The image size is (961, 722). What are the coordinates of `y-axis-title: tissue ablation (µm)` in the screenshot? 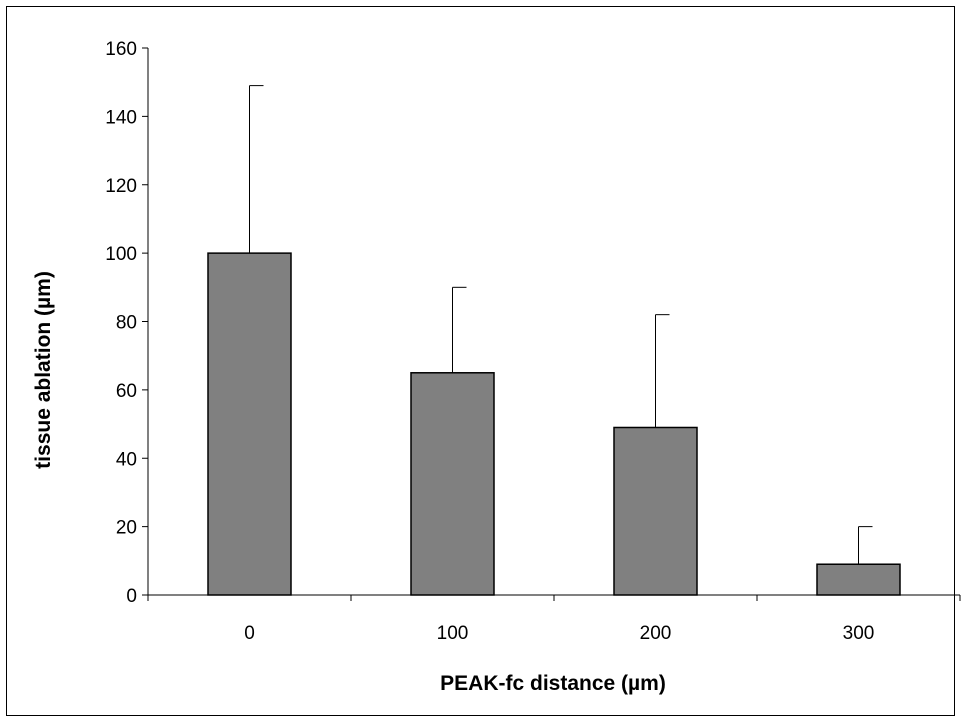 It's located at (43, 370).